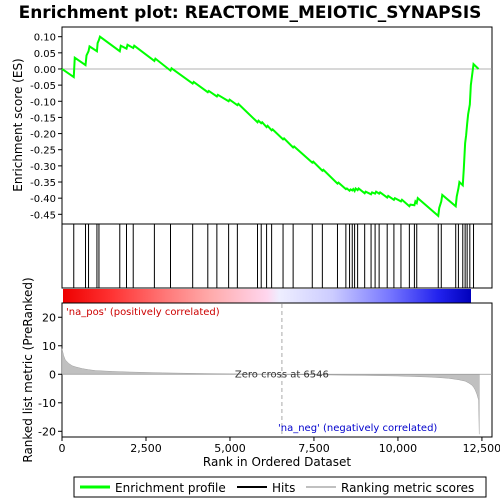 The width and height of the screenshot is (500, 504). Describe the element at coordinates (282, 374) in the screenshot. I see `zero-cross-label: Zero cross at 6546` at that location.